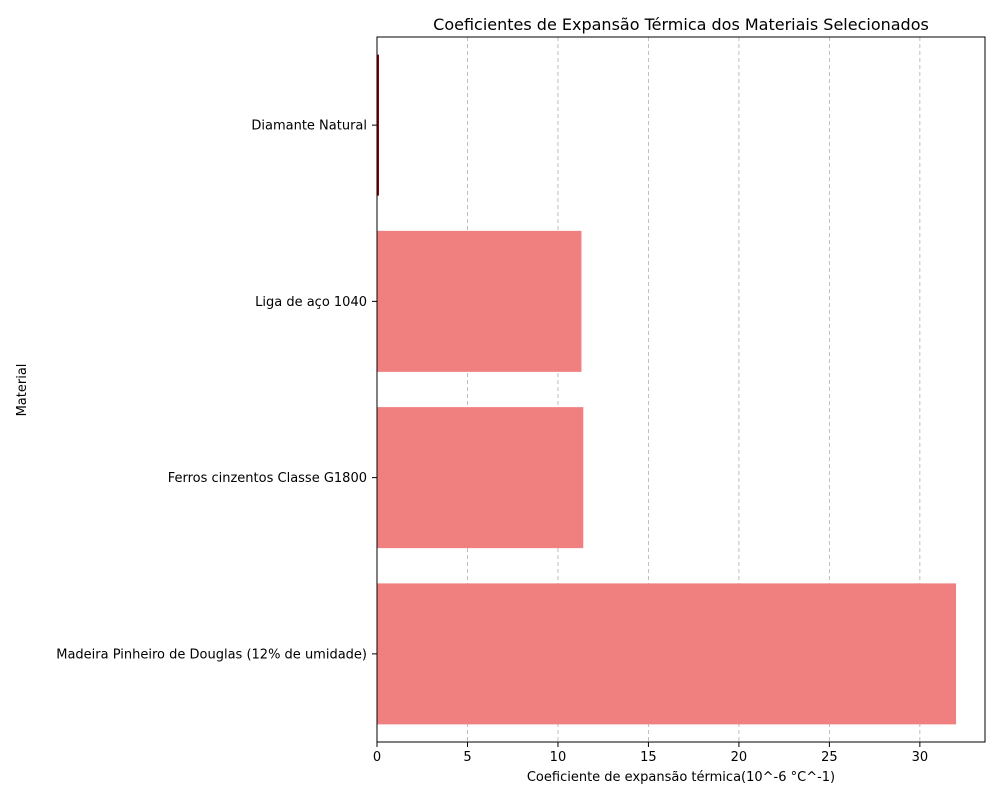 This screenshot has height=800, width=1000. Describe the element at coordinates (920, 757) in the screenshot. I see `x-tick-label: 30` at that location.